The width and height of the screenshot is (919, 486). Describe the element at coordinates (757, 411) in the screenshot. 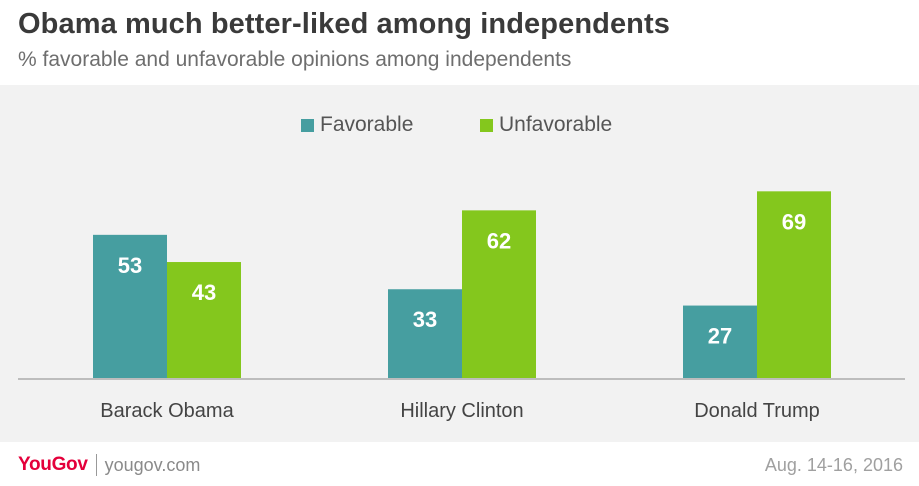

I see `category-label-donald-trump: Donald Trump` at that location.